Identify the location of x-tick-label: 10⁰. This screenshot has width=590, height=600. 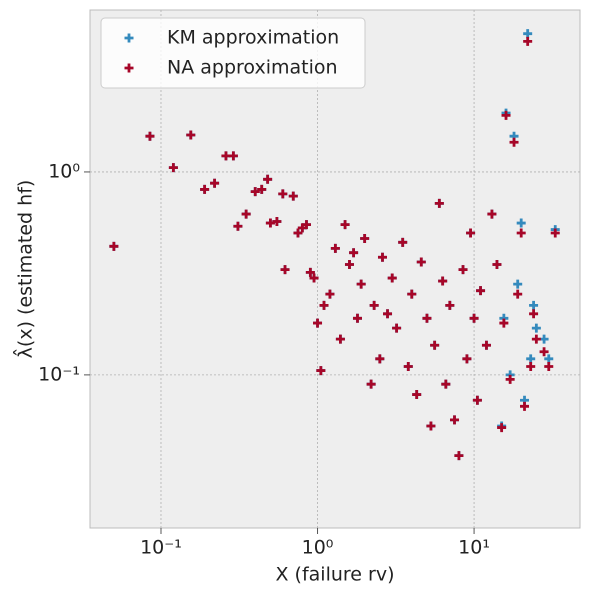
(318, 548).